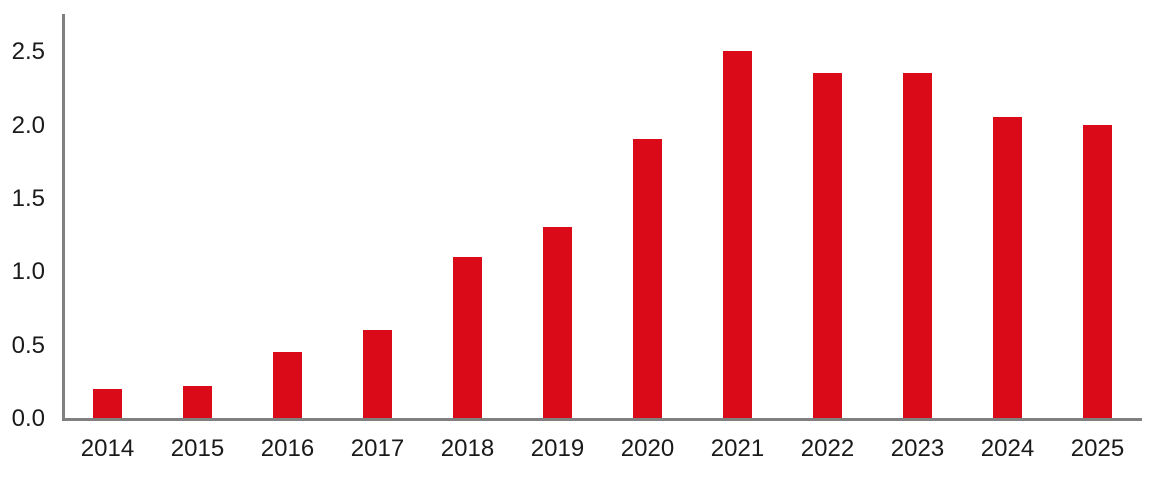 Image resolution: width=1160 pixels, height=477 pixels. I want to click on bar-2021, so click(737, 234).